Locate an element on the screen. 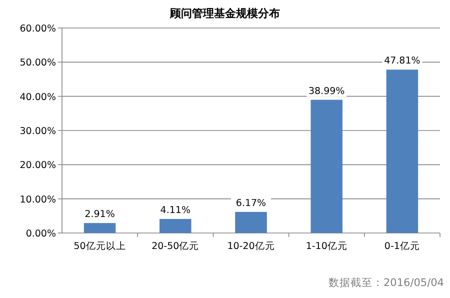  data-label: 38.99% is located at coordinates (326, 91).